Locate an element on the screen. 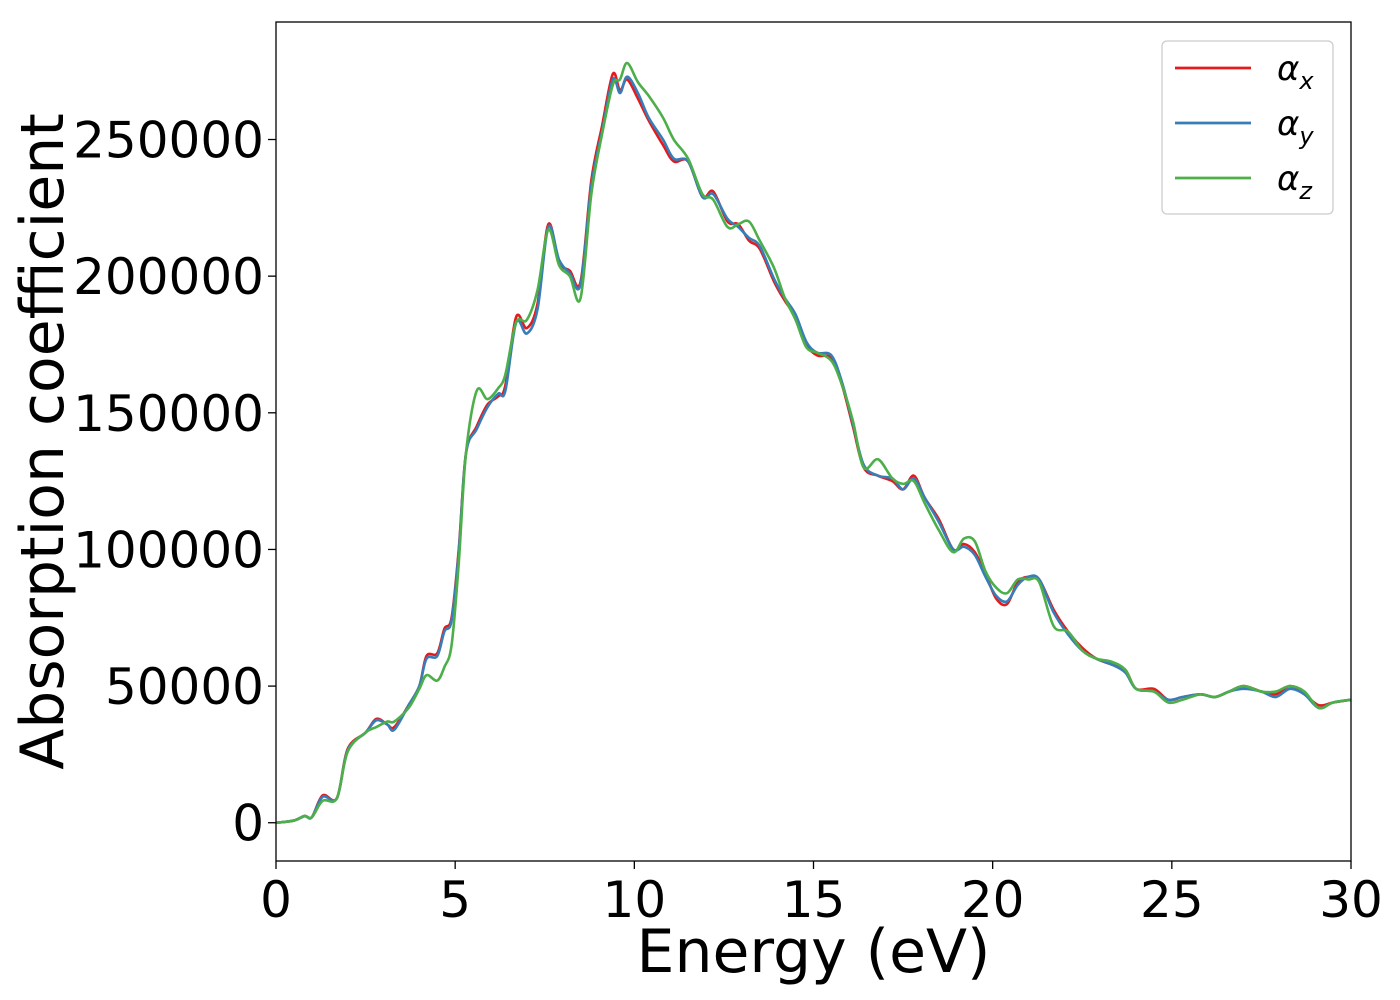 This screenshot has height=1000, width=1400. legend-subscript: y is located at coordinates (1306, 136).